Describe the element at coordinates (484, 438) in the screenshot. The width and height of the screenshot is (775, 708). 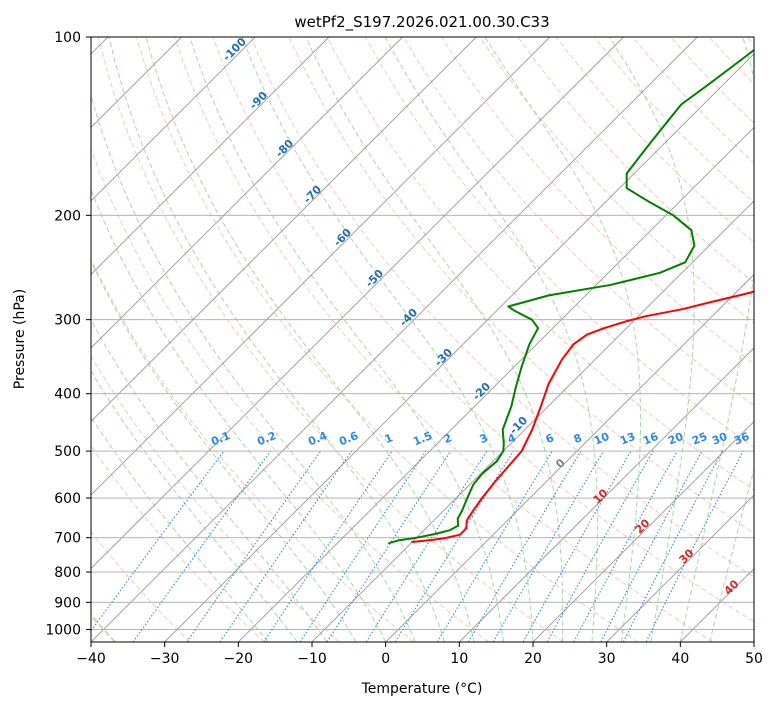
I see `mixing-ratio-label: 3` at that location.